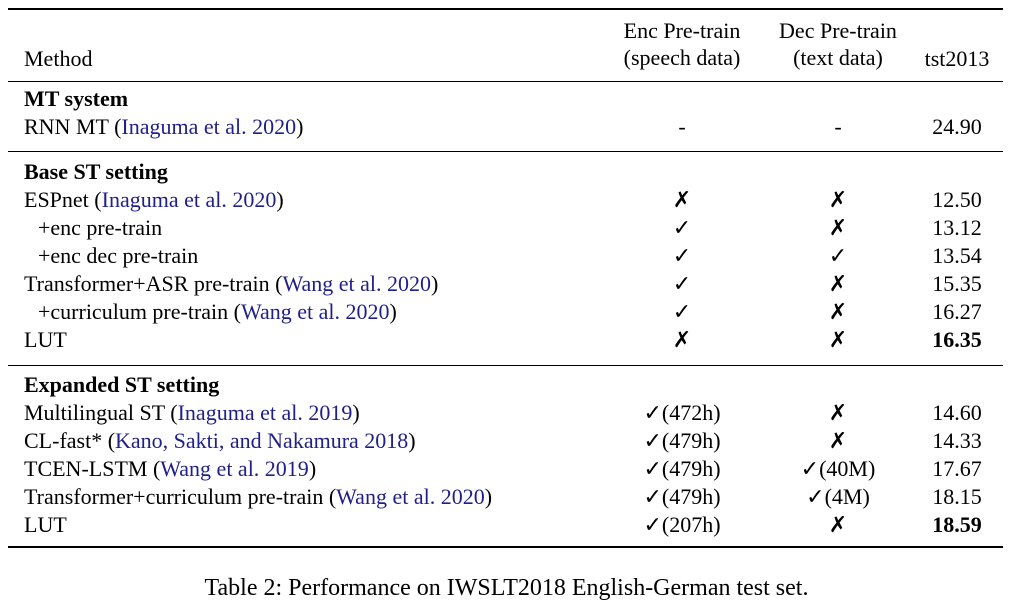  I want to click on table-row: LUT ✓(207h) ✗ 18.59, so click(505, 525).